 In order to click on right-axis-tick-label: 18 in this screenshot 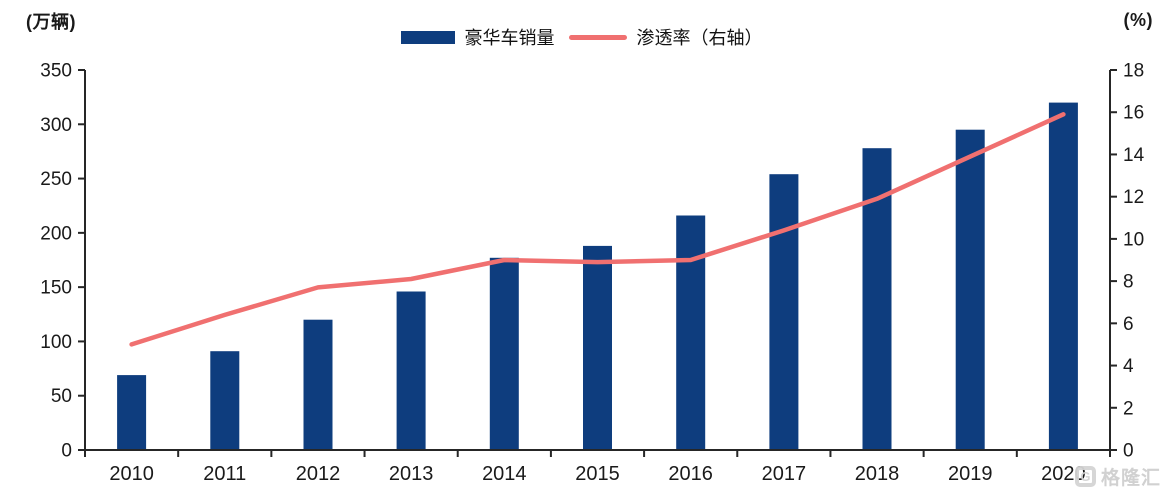, I will do `click(1133, 71)`.